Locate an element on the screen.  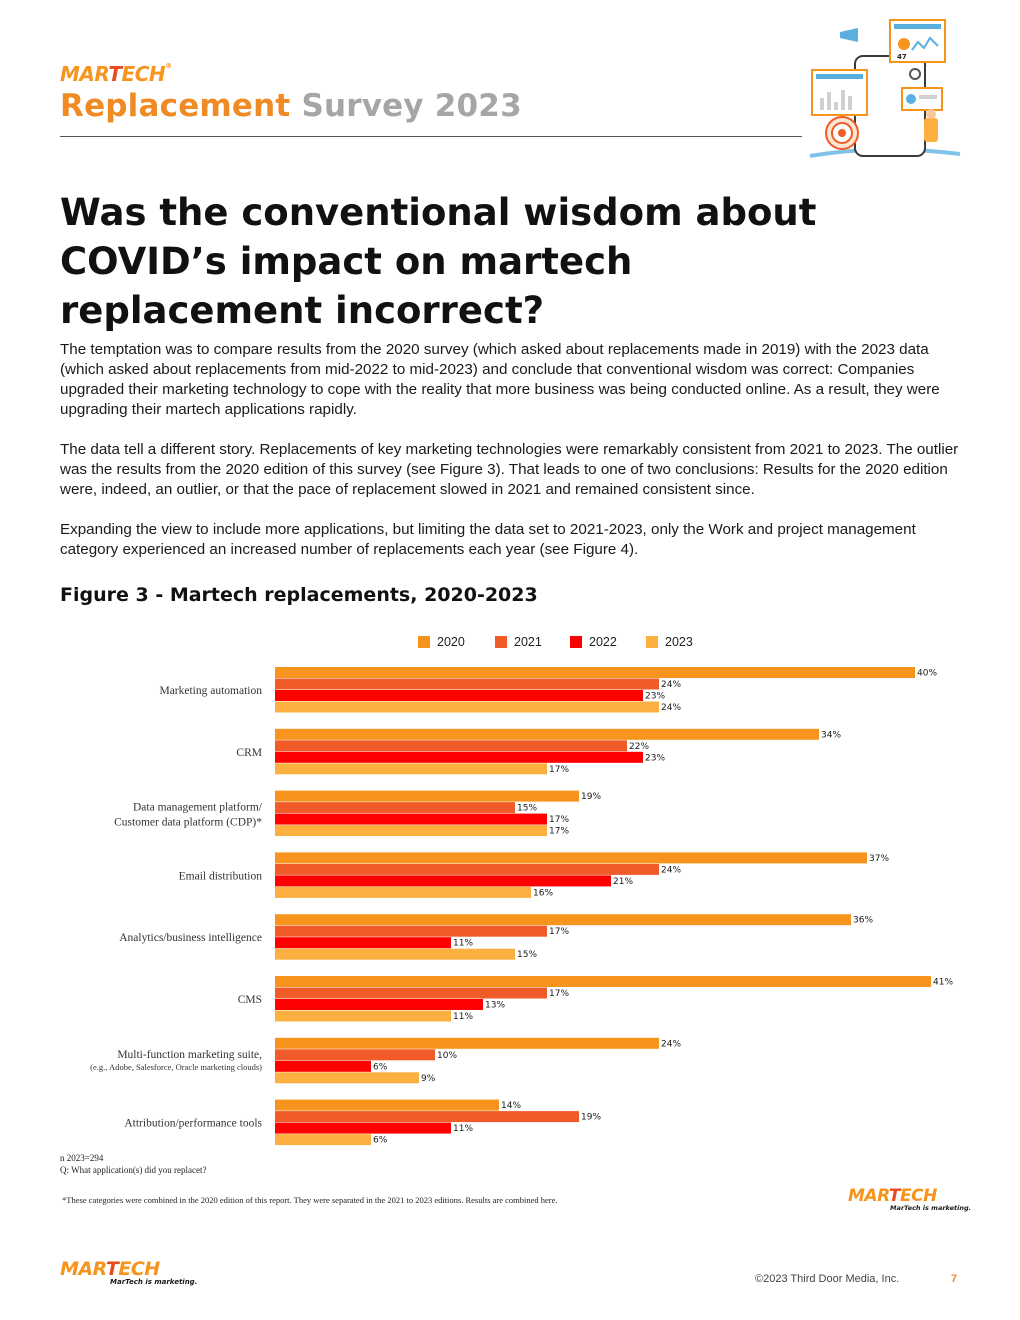
martech-logo: MARTECH® is located at coordinates (116, 74).